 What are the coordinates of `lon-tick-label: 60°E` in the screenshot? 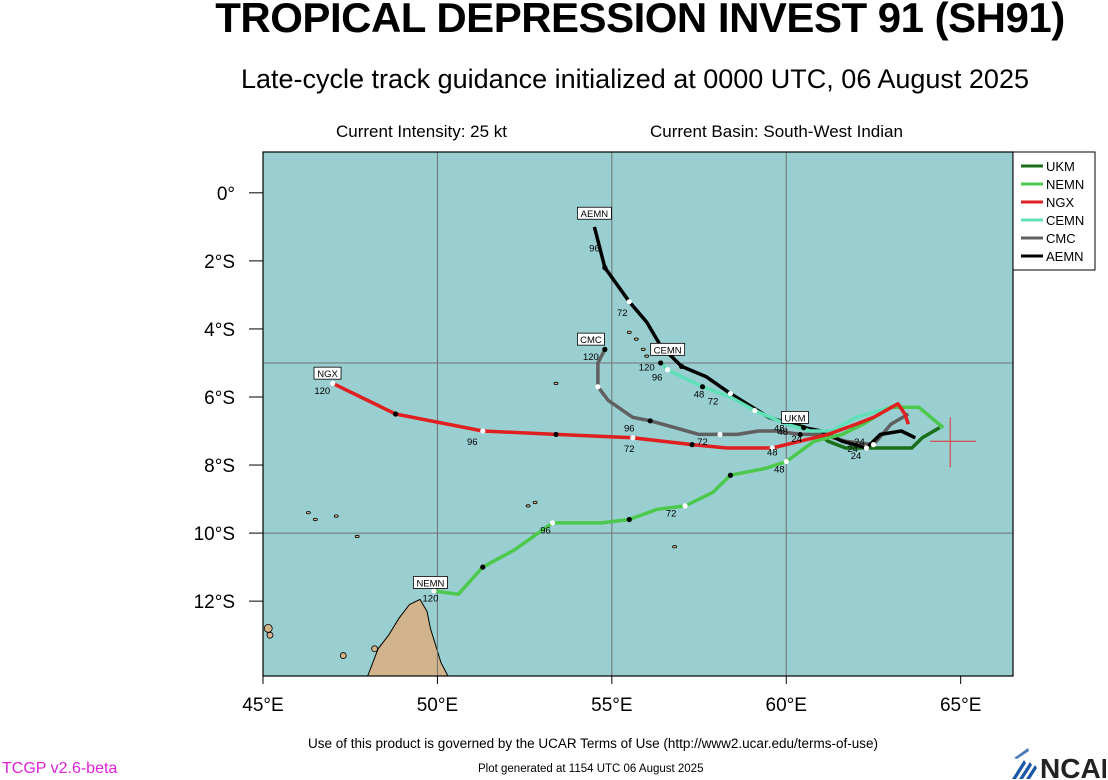 It's located at (786, 705).